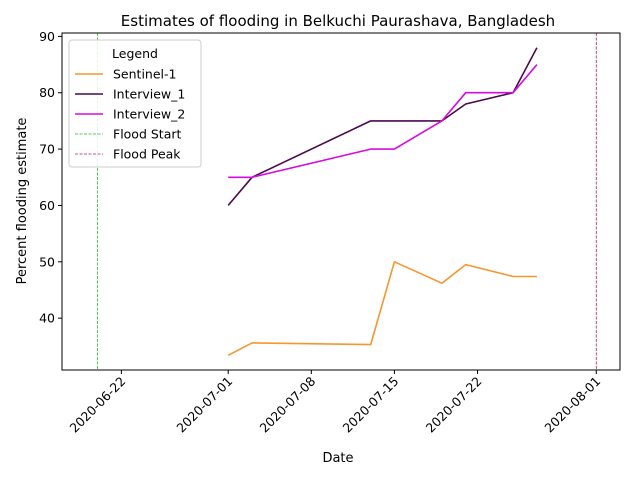 This screenshot has height=480, width=640. What do you see at coordinates (135, 53) in the screenshot?
I see `legend-title: Legend` at bounding box center [135, 53].